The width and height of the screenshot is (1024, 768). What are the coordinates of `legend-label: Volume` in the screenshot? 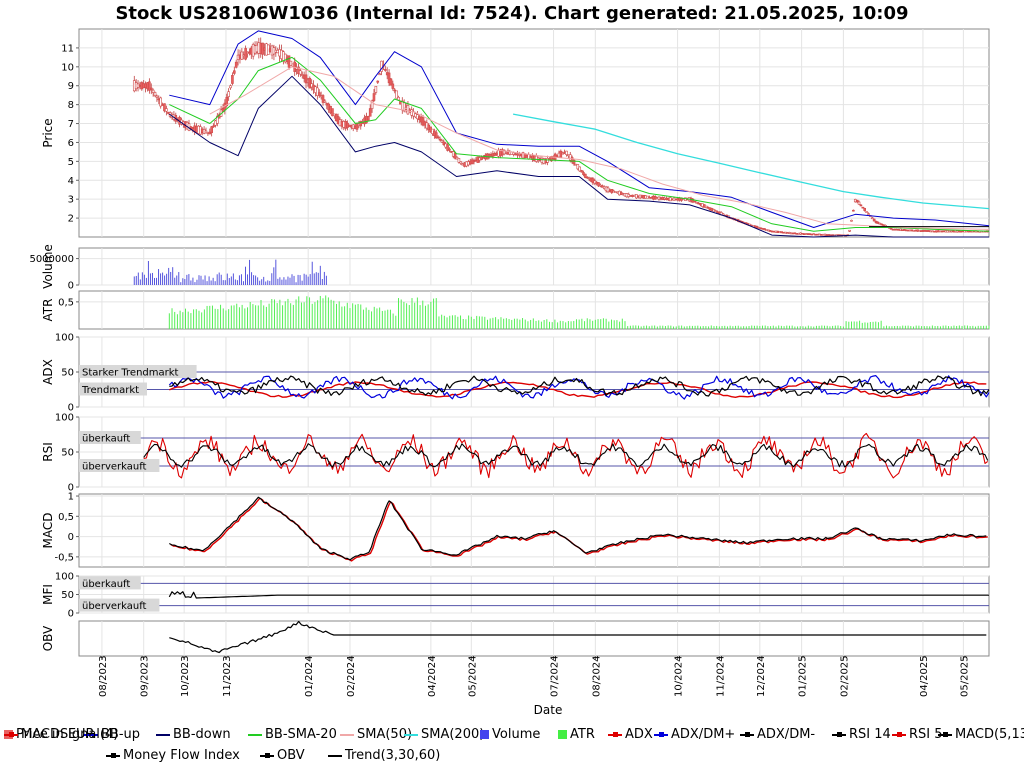 It's located at (516, 734).